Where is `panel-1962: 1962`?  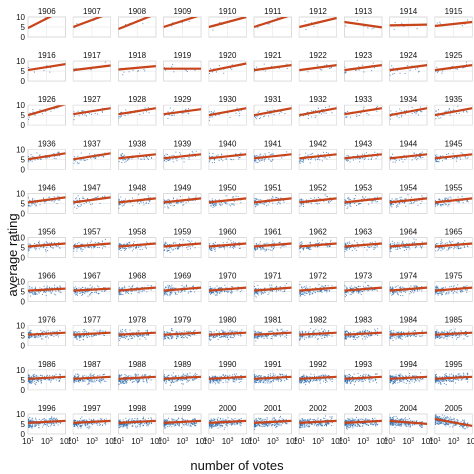
panel-1962: 1962 is located at coordinates (318, 243).